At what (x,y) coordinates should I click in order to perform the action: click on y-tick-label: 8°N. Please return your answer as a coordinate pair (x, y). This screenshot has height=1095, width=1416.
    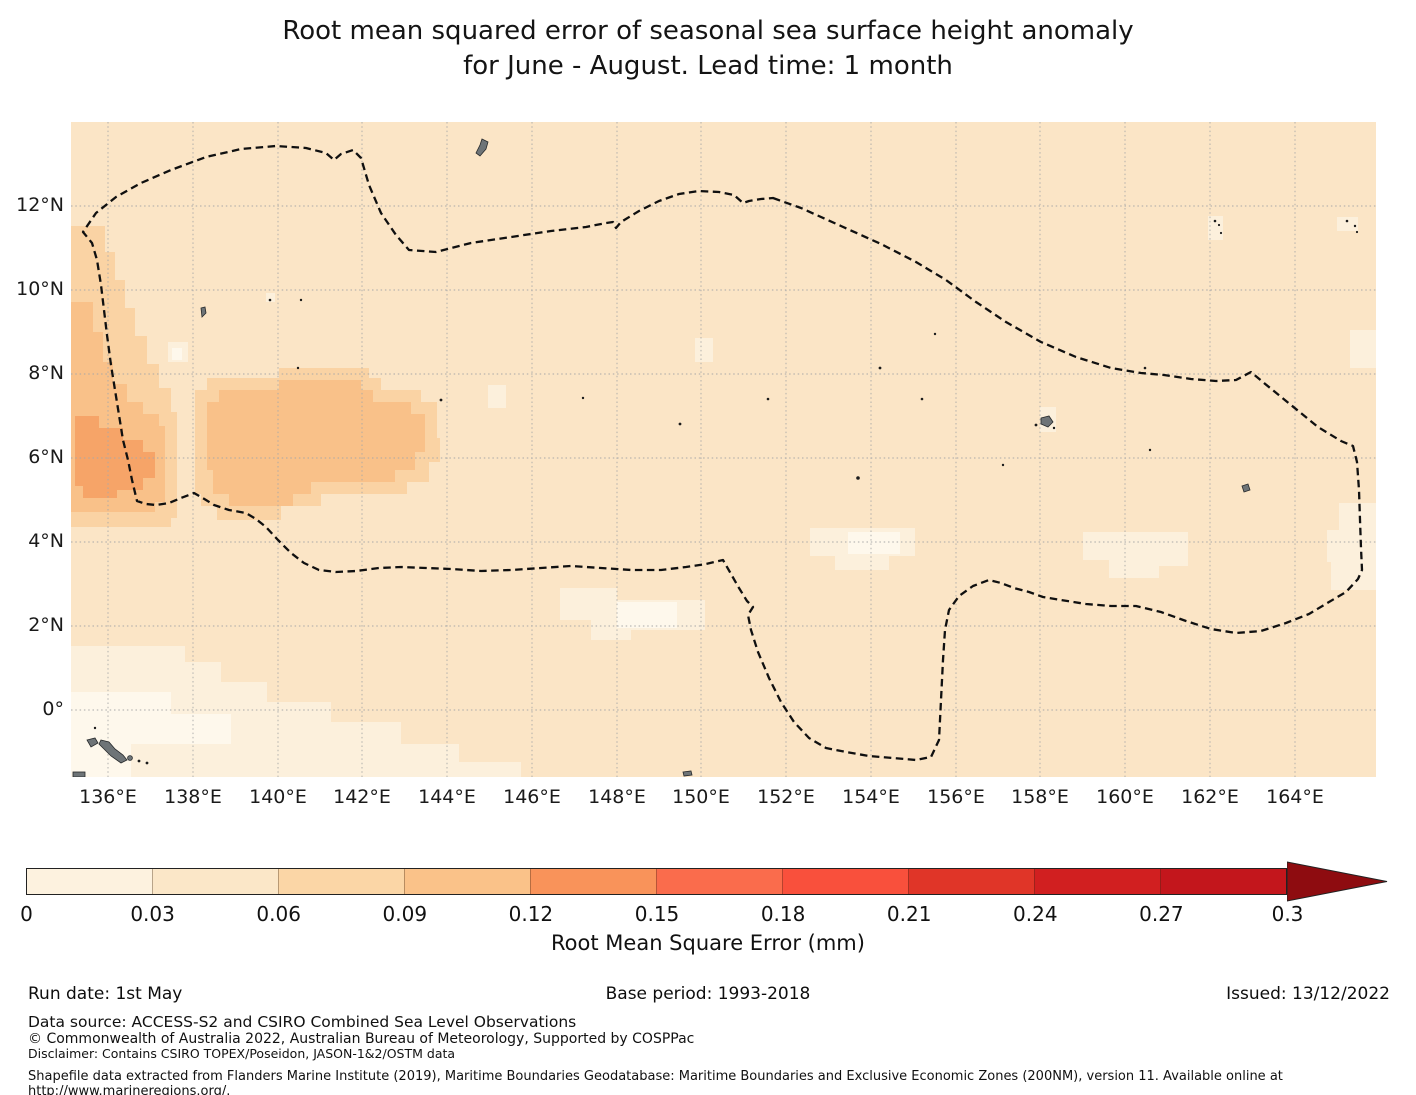
    Looking at the image, I should click on (46, 373).